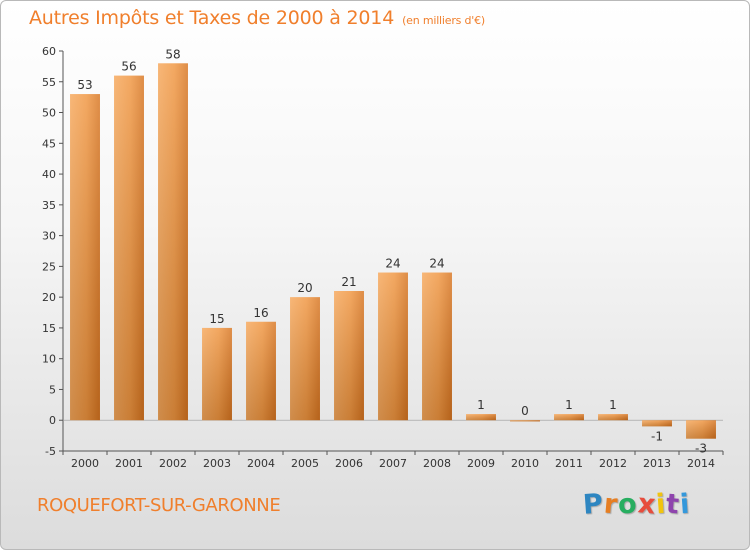 Image resolution: width=750 pixels, height=550 pixels. What do you see at coordinates (613, 417) in the screenshot?
I see `bar-shade-2012` at bounding box center [613, 417].